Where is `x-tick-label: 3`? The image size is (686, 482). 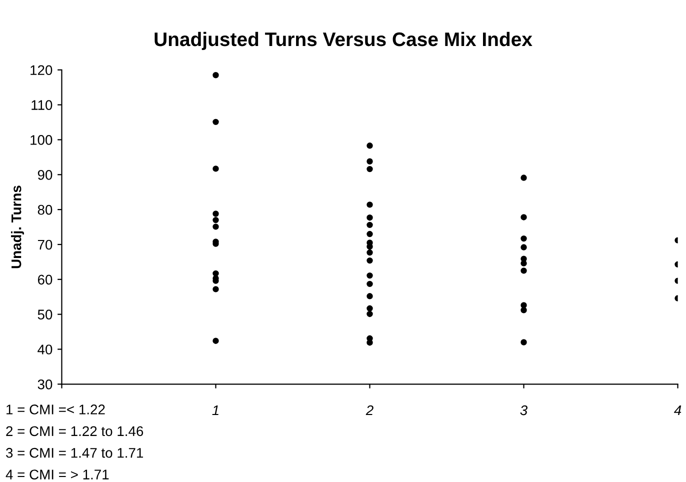
x-tick-label: 3 is located at coordinates (524, 410).